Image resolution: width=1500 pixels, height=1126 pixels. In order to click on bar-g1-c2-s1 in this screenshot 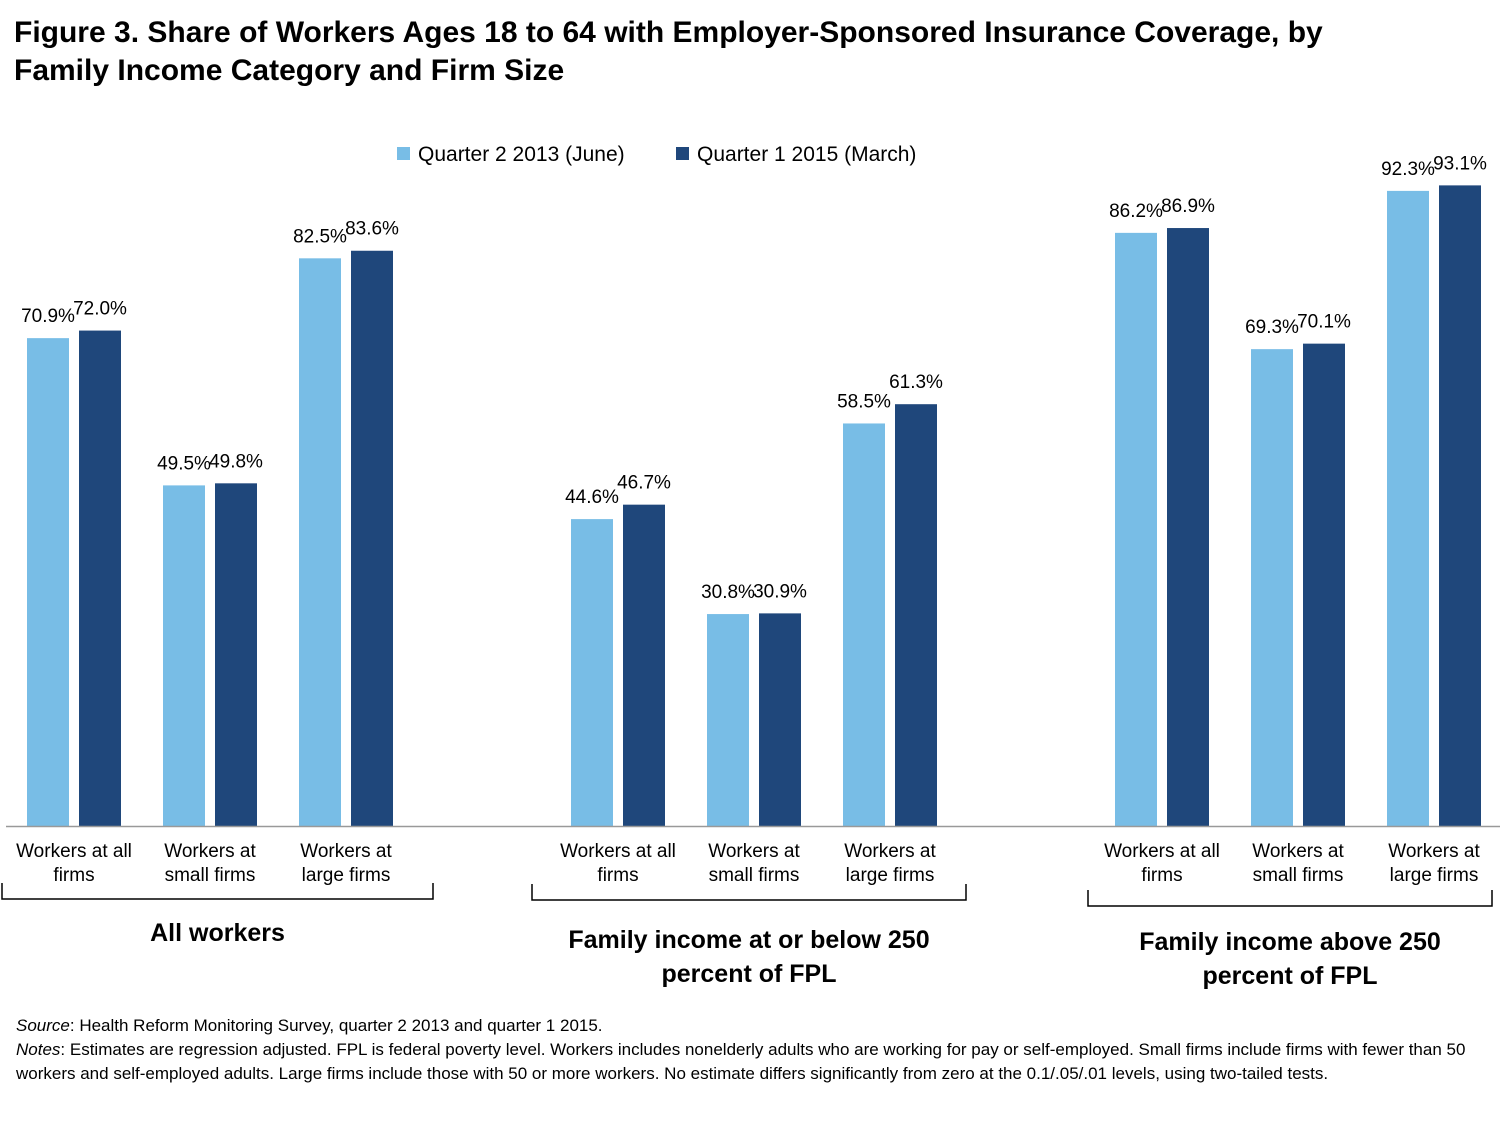, I will do `click(184, 655)`.